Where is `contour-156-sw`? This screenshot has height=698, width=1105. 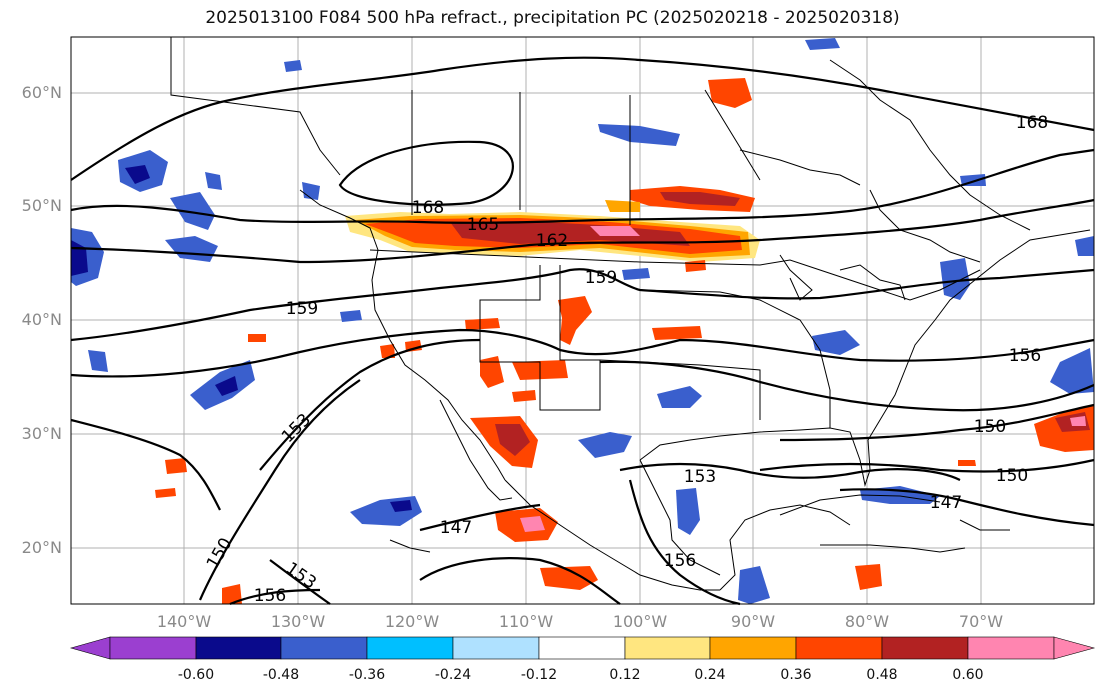 contour-156-sw is located at coordinates (275, 597).